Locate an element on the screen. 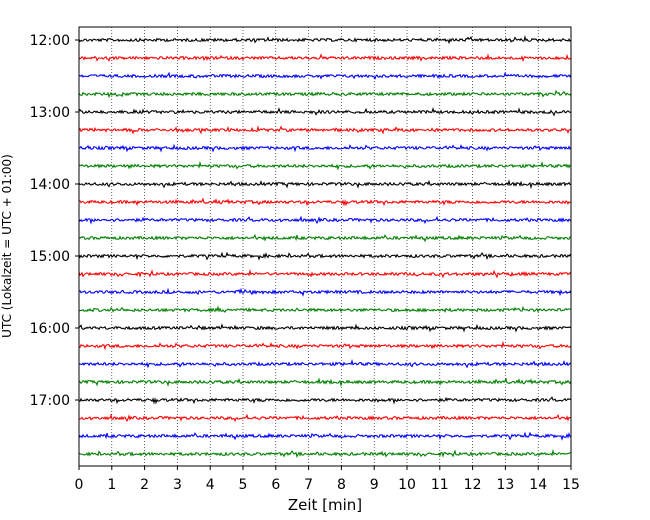 This screenshot has width=650, height=520. y-tick-label: 12:00 is located at coordinates (50, 41).